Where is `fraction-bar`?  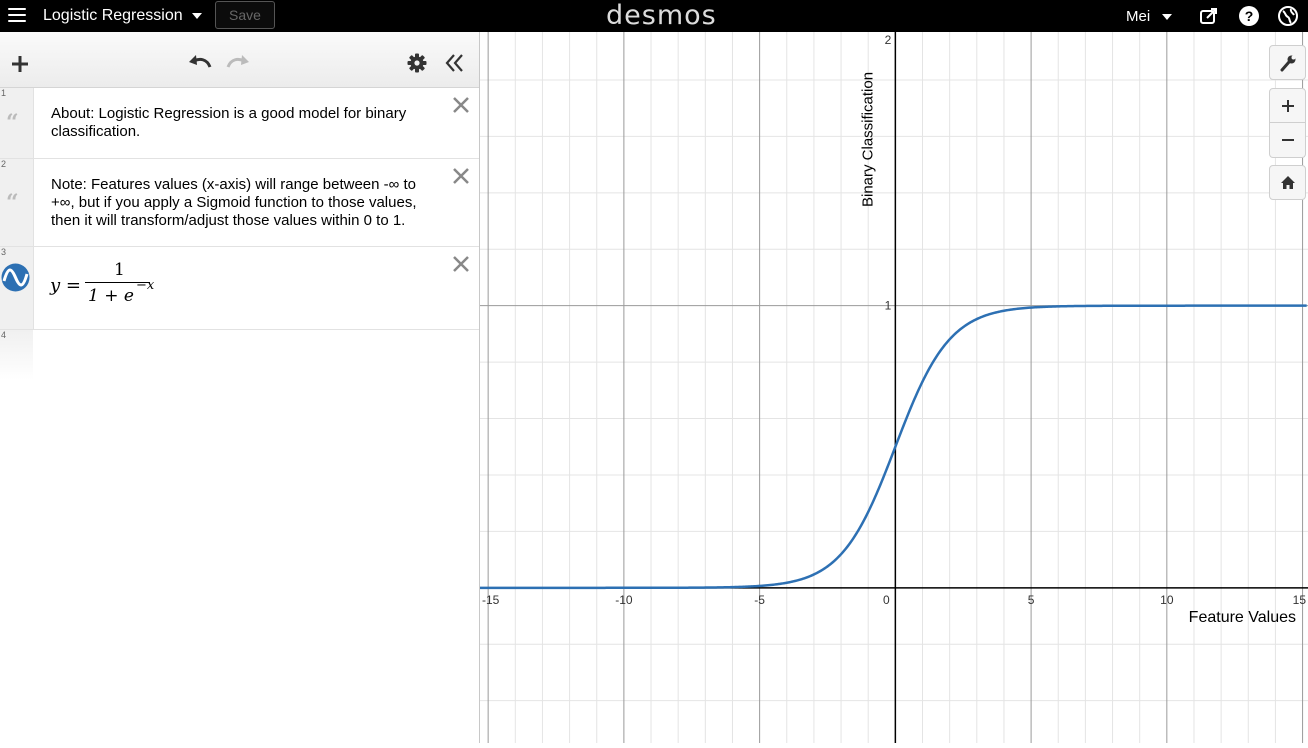
fraction-bar is located at coordinates (117, 282).